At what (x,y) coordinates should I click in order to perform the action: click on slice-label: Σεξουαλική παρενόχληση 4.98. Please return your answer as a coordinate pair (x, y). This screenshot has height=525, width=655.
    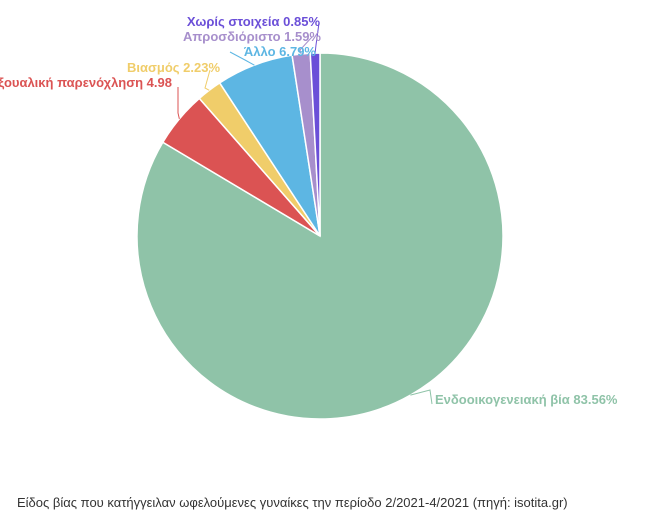
    Looking at the image, I should click on (86, 82).